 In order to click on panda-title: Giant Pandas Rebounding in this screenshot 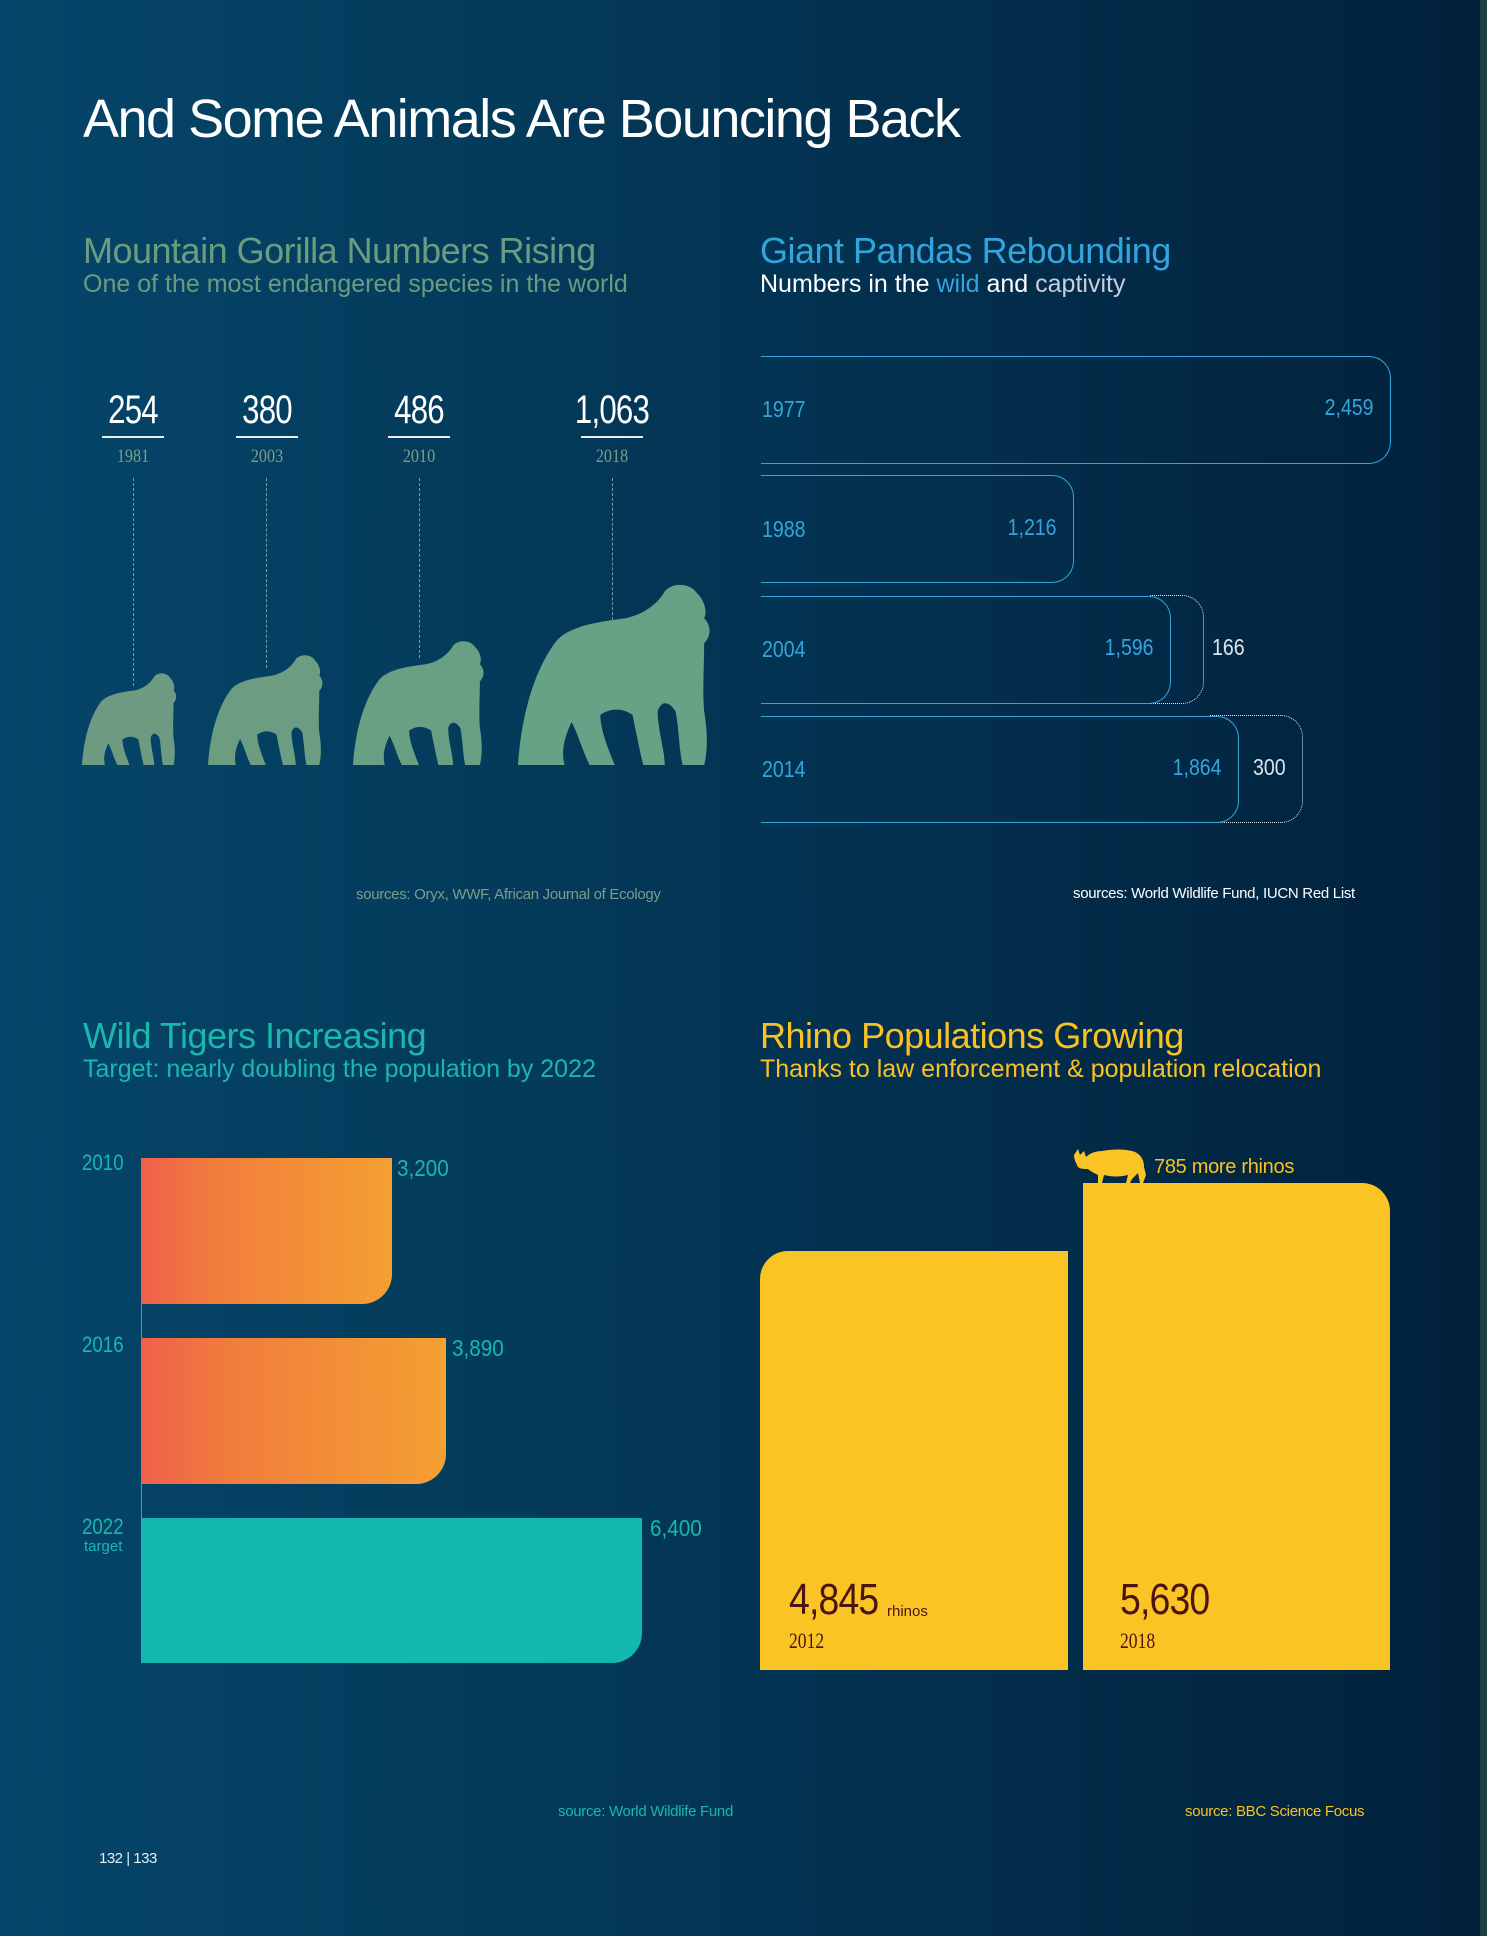, I will do `click(965, 250)`.